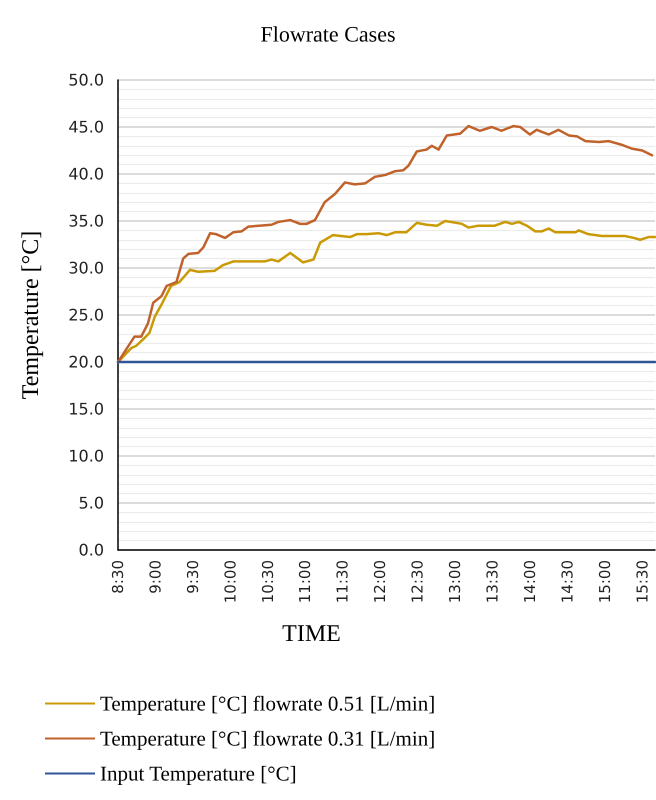  What do you see at coordinates (567, 582) in the screenshot?
I see `x-tick-label: 14:30` at bounding box center [567, 582].